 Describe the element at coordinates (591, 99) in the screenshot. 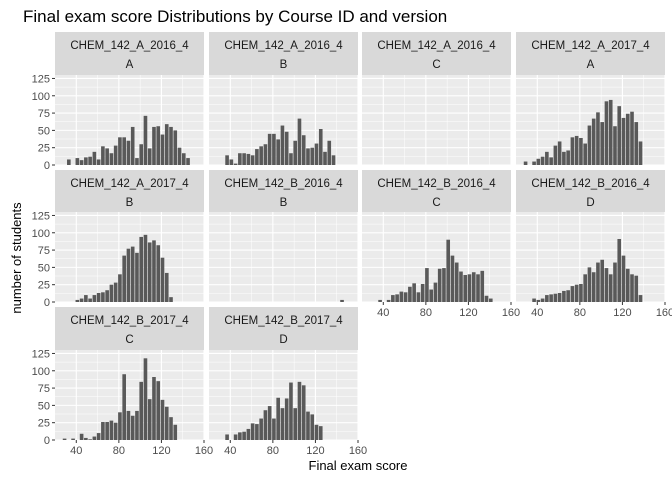

I see `facet-panel: CHEM_142_A_2017_4 A` at that location.